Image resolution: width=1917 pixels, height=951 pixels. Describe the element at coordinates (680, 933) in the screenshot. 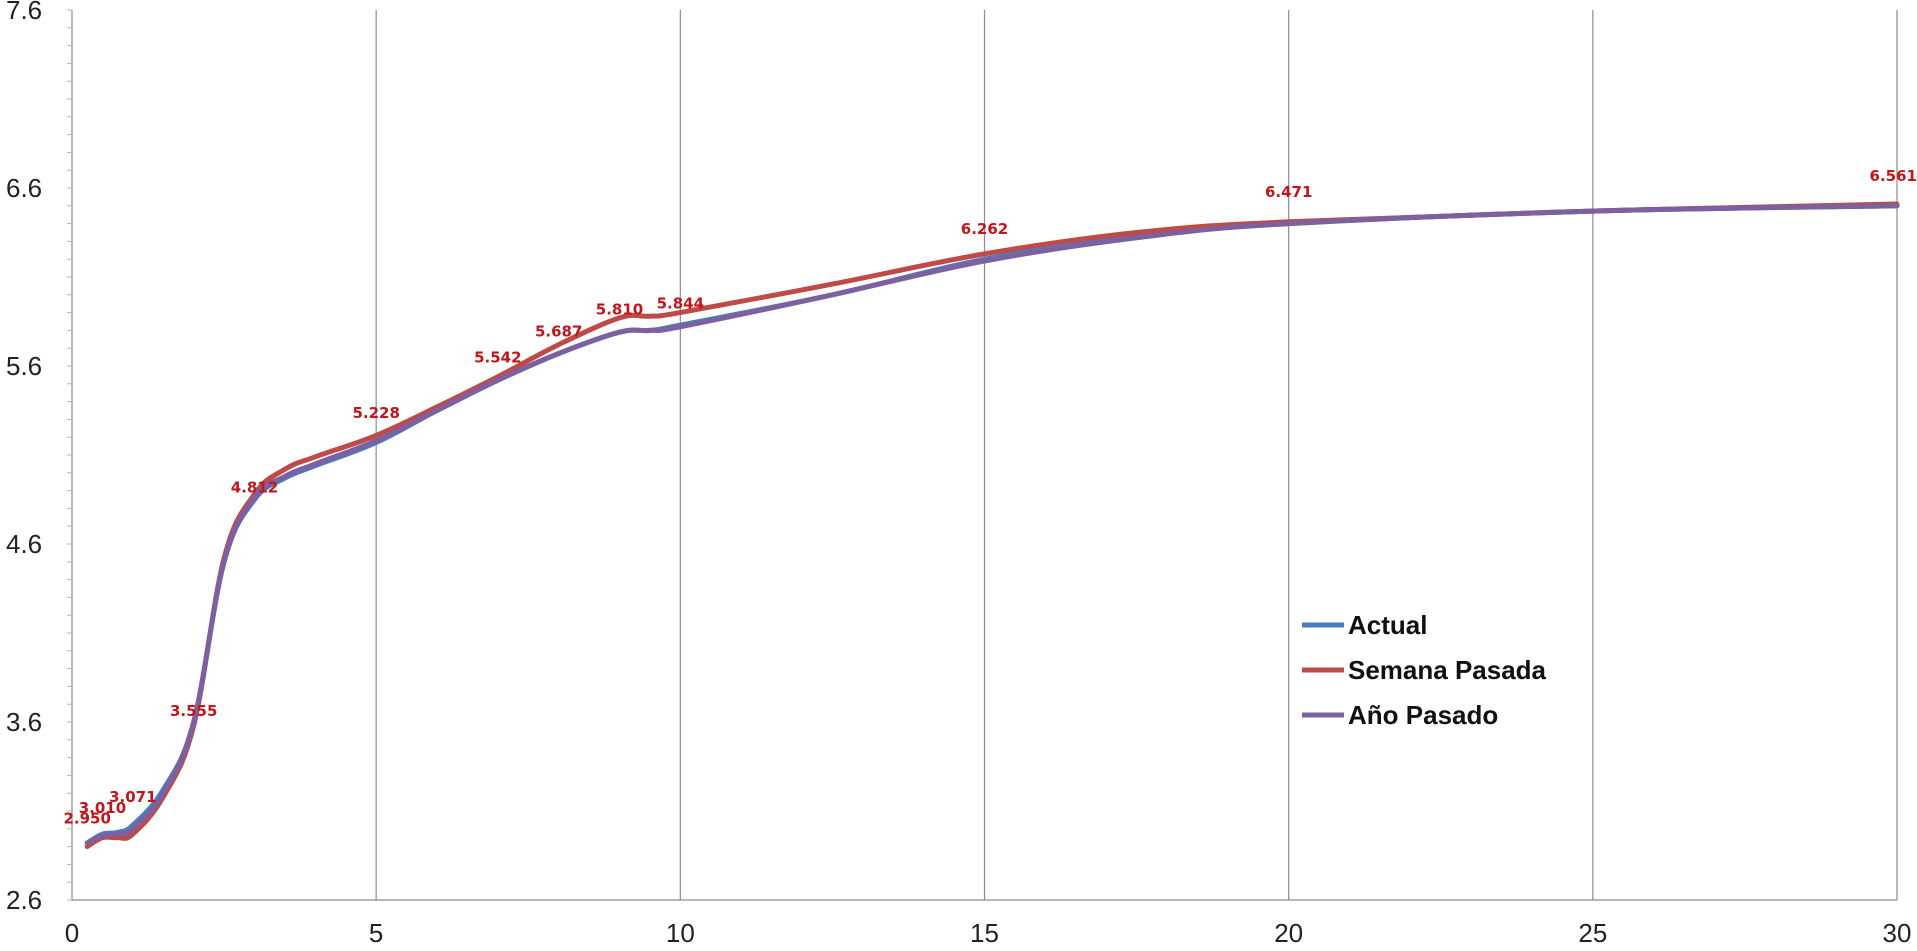

I see `x-tick-label: 10` at that location.